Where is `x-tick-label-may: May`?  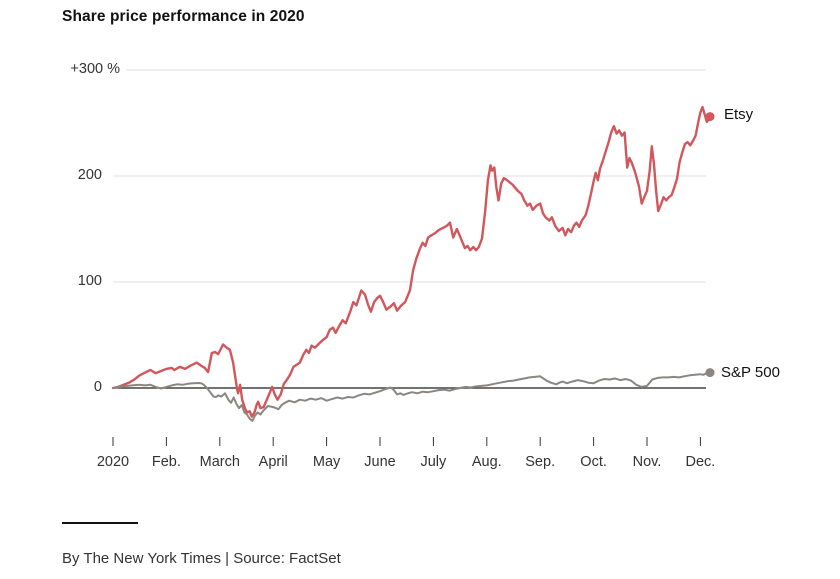
x-tick-label-may: May is located at coordinates (326, 462).